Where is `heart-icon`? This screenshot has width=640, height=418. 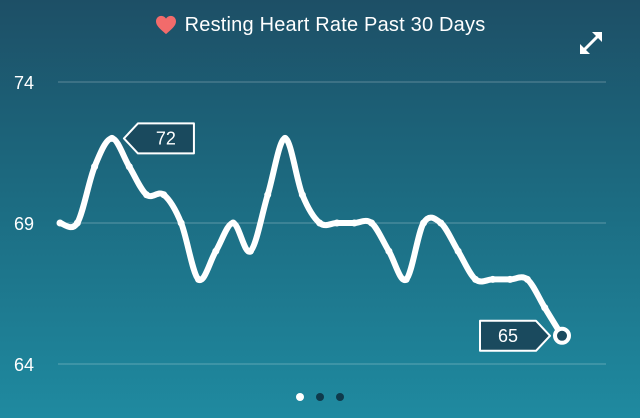
heart-icon is located at coordinates (165, 25).